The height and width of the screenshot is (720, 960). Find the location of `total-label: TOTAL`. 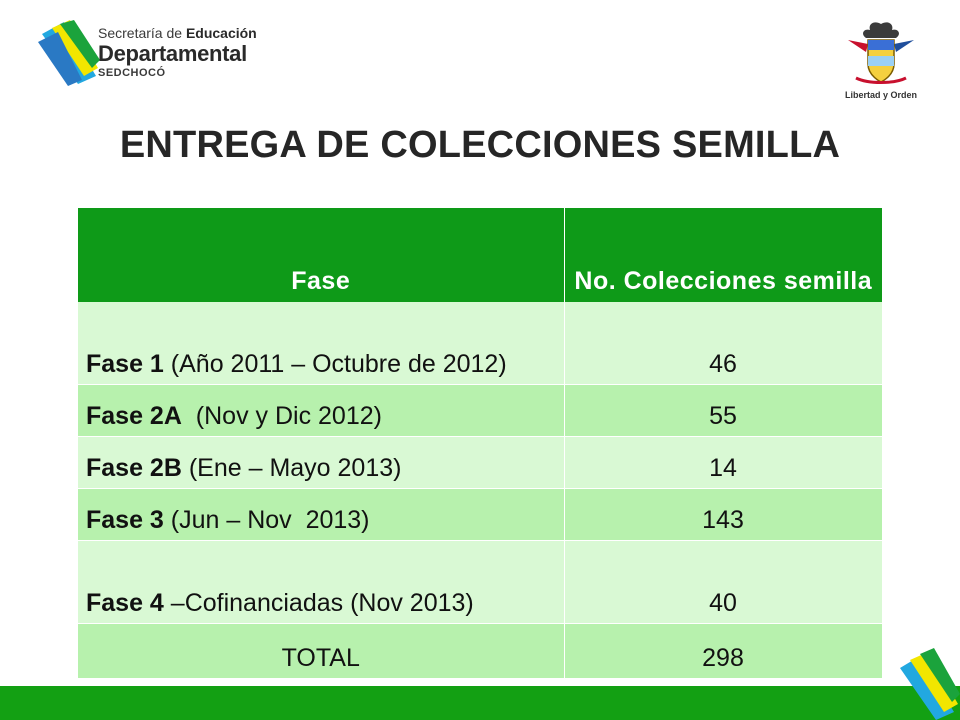

total-label: TOTAL is located at coordinates (321, 651).